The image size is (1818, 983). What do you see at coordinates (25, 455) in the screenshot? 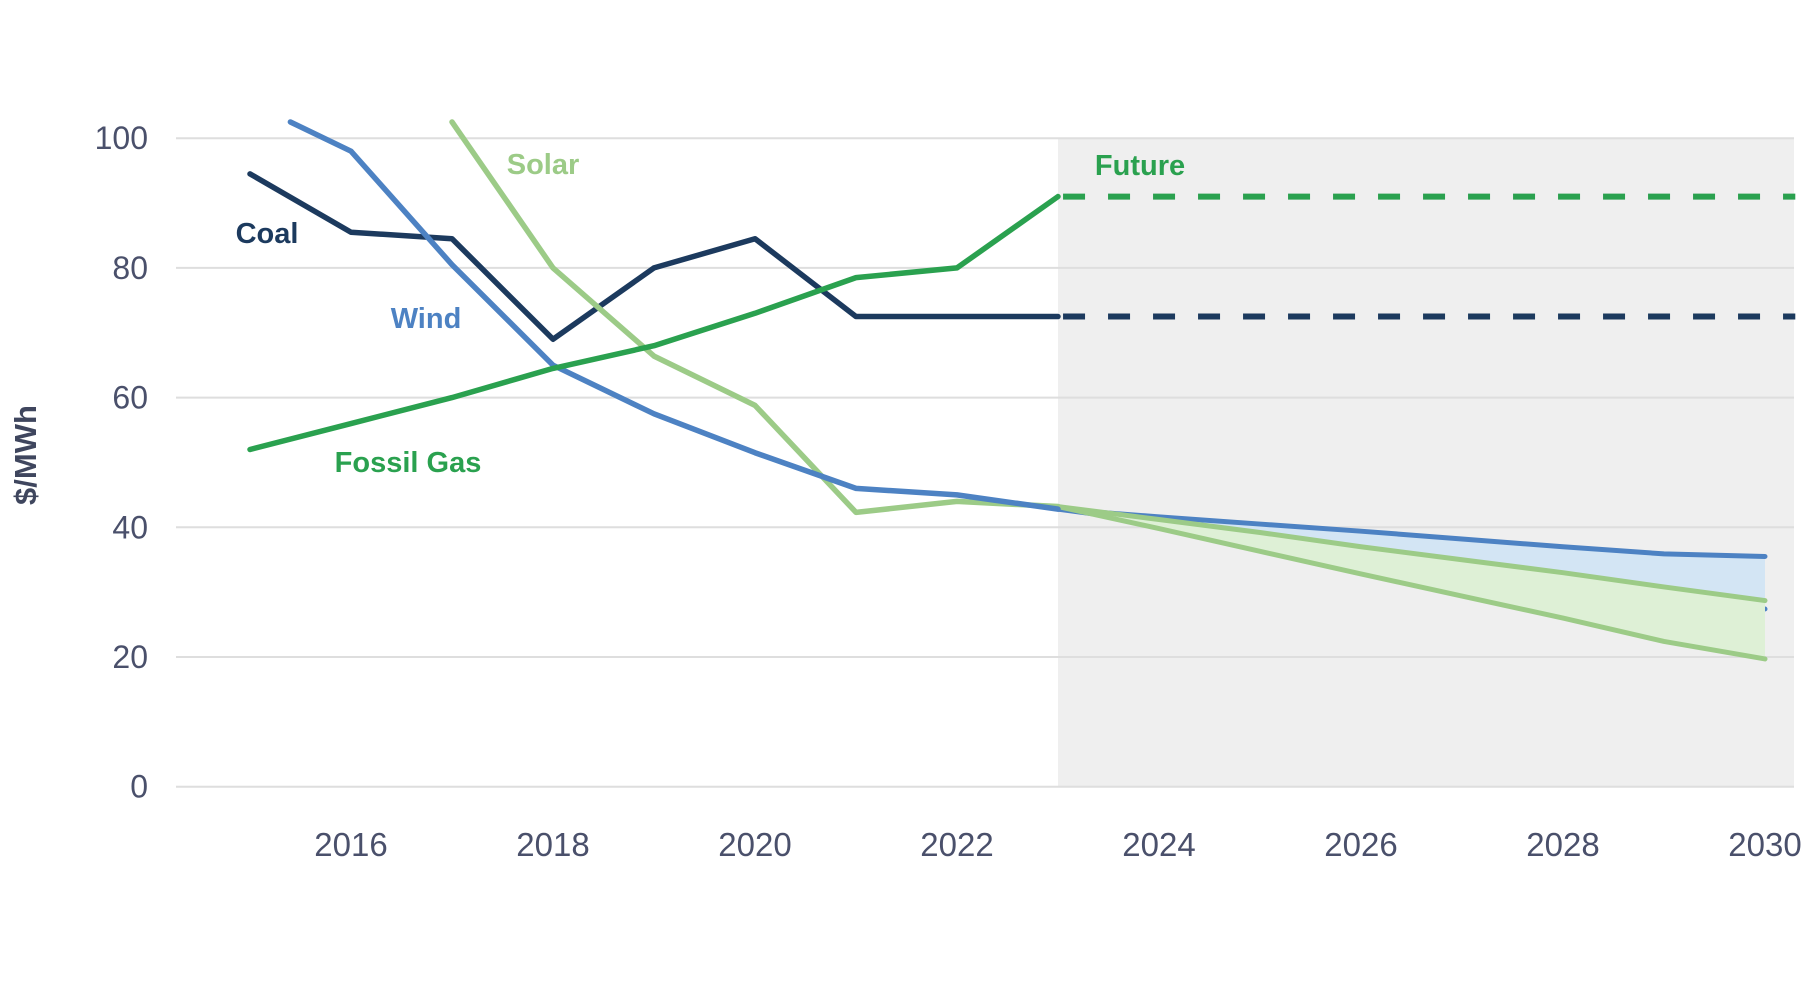
I see `y-axis-title: $/MWh` at bounding box center [25, 455].